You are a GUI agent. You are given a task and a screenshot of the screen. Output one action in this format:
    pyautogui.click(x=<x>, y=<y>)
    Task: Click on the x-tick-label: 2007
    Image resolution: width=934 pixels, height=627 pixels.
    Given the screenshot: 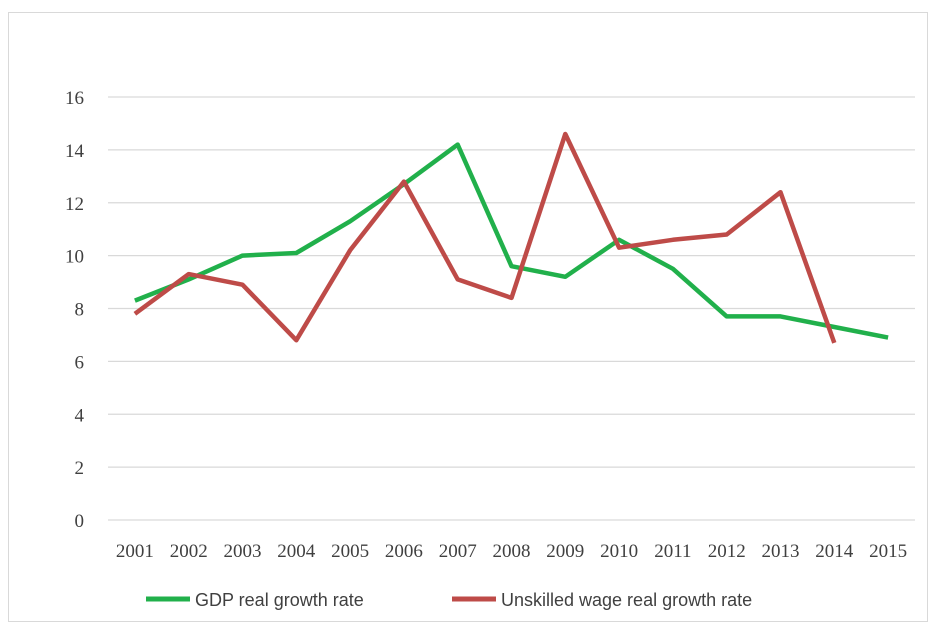 What is the action you would take?
    pyautogui.click(x=458, y=551)
    